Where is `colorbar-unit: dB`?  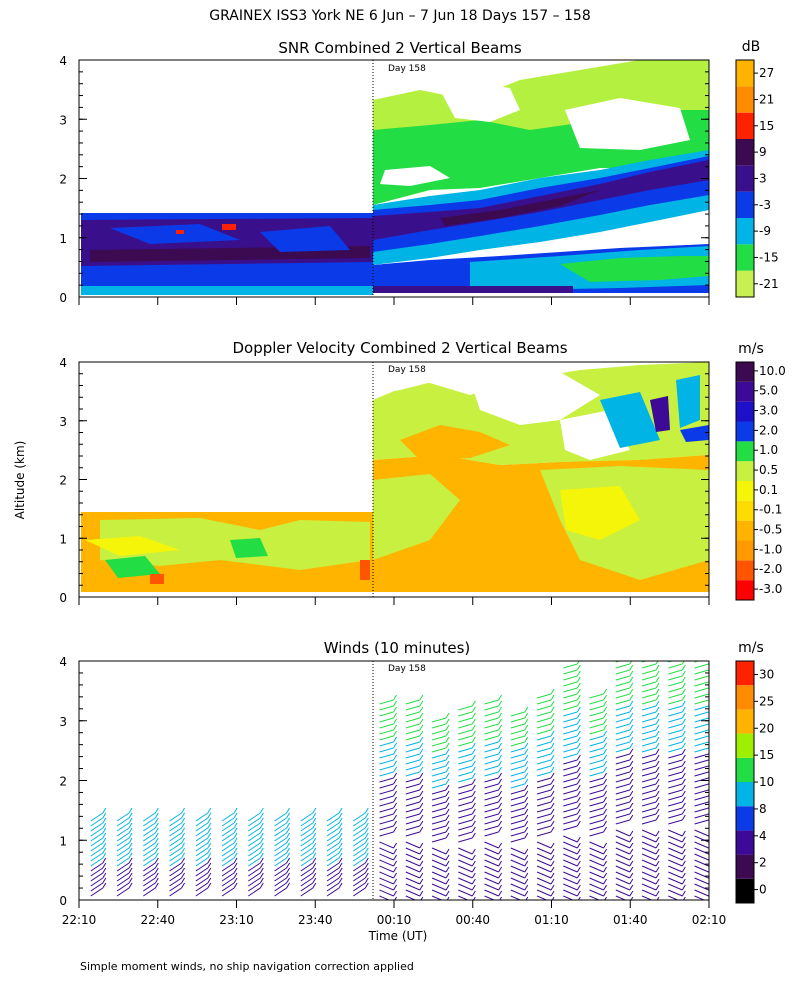
colorbar-unit: dB is located at coordinates (751, 47).